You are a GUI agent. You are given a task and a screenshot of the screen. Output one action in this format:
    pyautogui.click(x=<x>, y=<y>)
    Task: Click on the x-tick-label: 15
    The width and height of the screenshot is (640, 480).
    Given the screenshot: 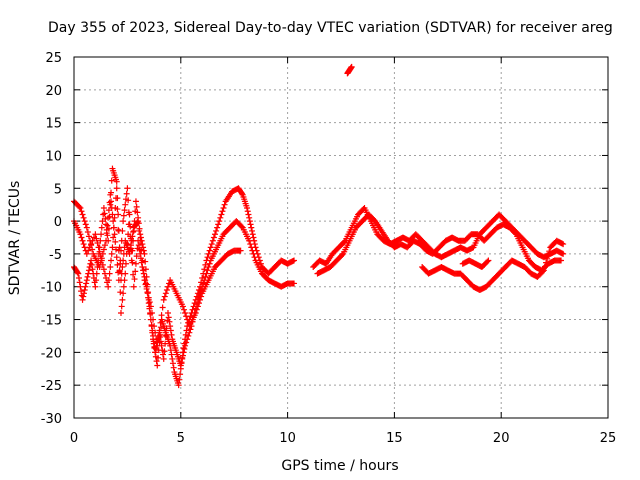 What is the action you would take?
    pyautogui.click(x=394, y=438)
    